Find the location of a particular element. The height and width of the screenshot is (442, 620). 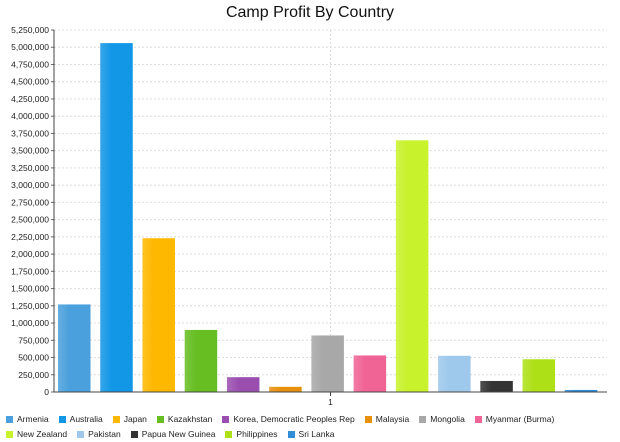

bar-armenia is located at coordinates (74, 348).